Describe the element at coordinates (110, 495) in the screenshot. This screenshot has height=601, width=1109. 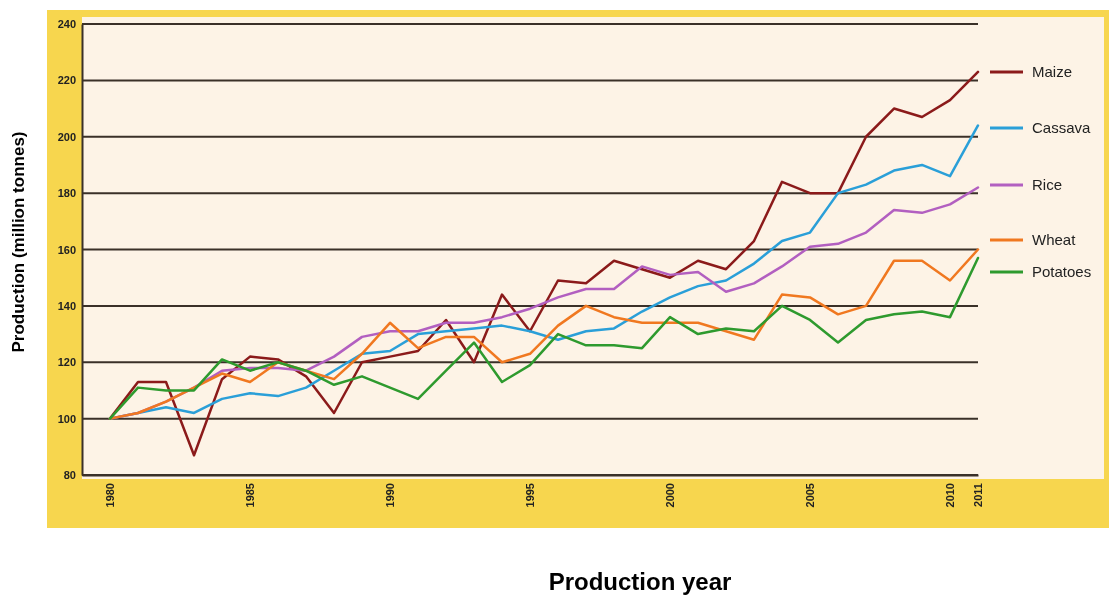
I see `x-tick-label: 1980` at that location.